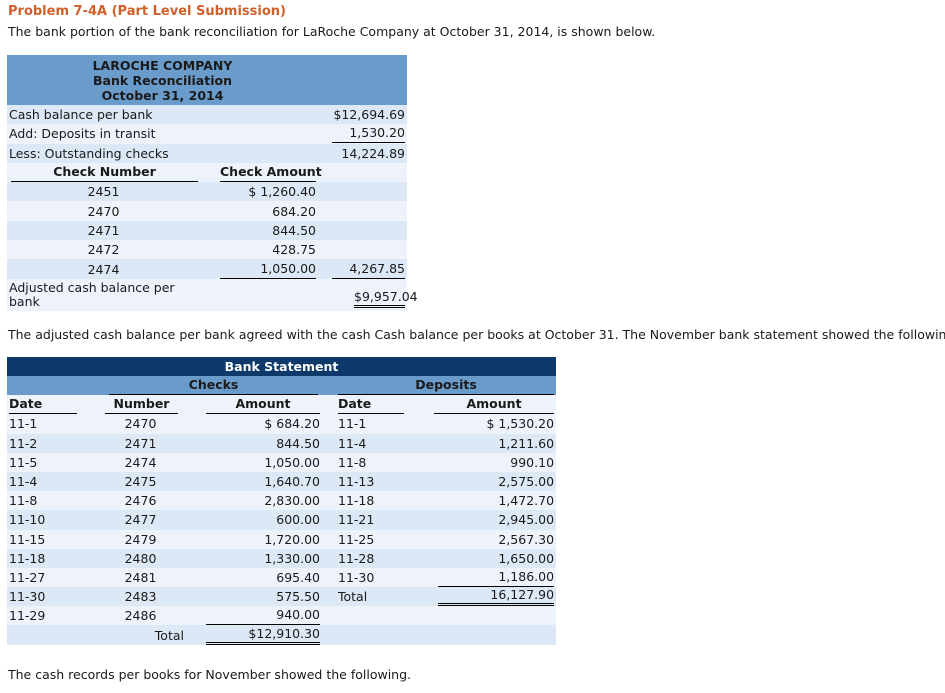 This screenshot has width=945, height=693. Describe the element at coordinates (263, 405) in the screenshot. I see `col-amount: Amount` at that location.